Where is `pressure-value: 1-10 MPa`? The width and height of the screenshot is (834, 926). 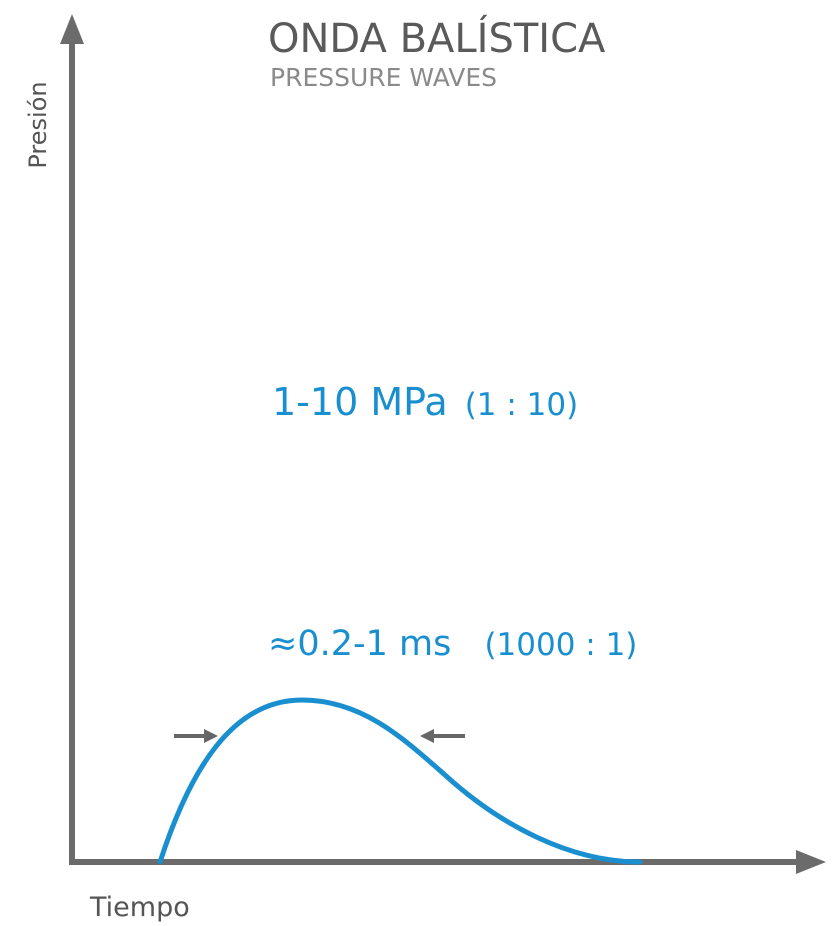
pressure-value: 1-10 MPa is located at coordinates (360, 402).